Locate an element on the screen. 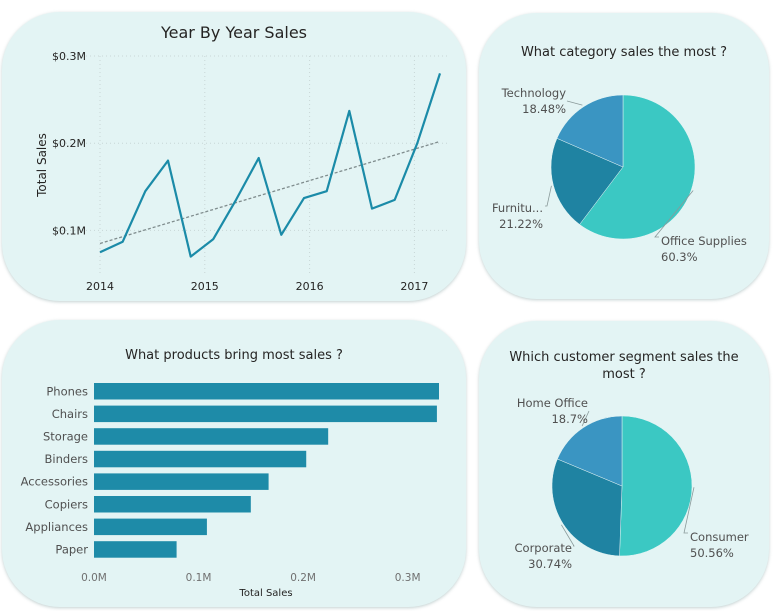 The image size is (777, 611). y-axis-label: Total Sales is located at coordinates (42, 165).